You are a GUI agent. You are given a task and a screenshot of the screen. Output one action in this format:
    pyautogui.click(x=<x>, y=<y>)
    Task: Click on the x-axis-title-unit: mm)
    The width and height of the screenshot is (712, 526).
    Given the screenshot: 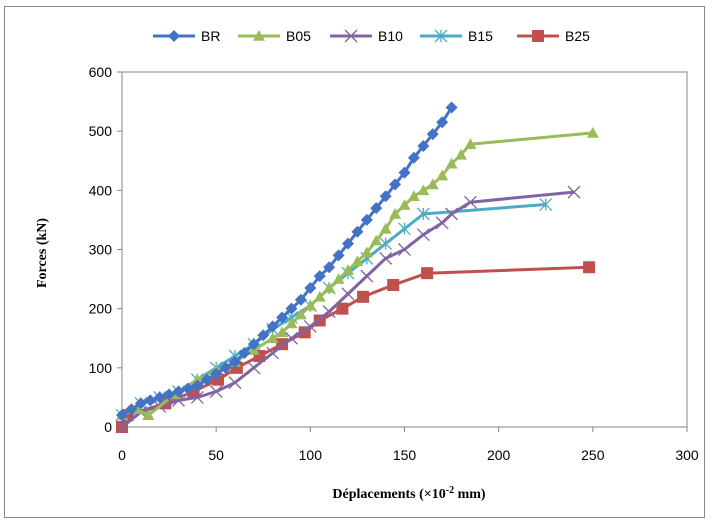 What is the action you would take?
    pyautogui.click(x=470, y=494)
    